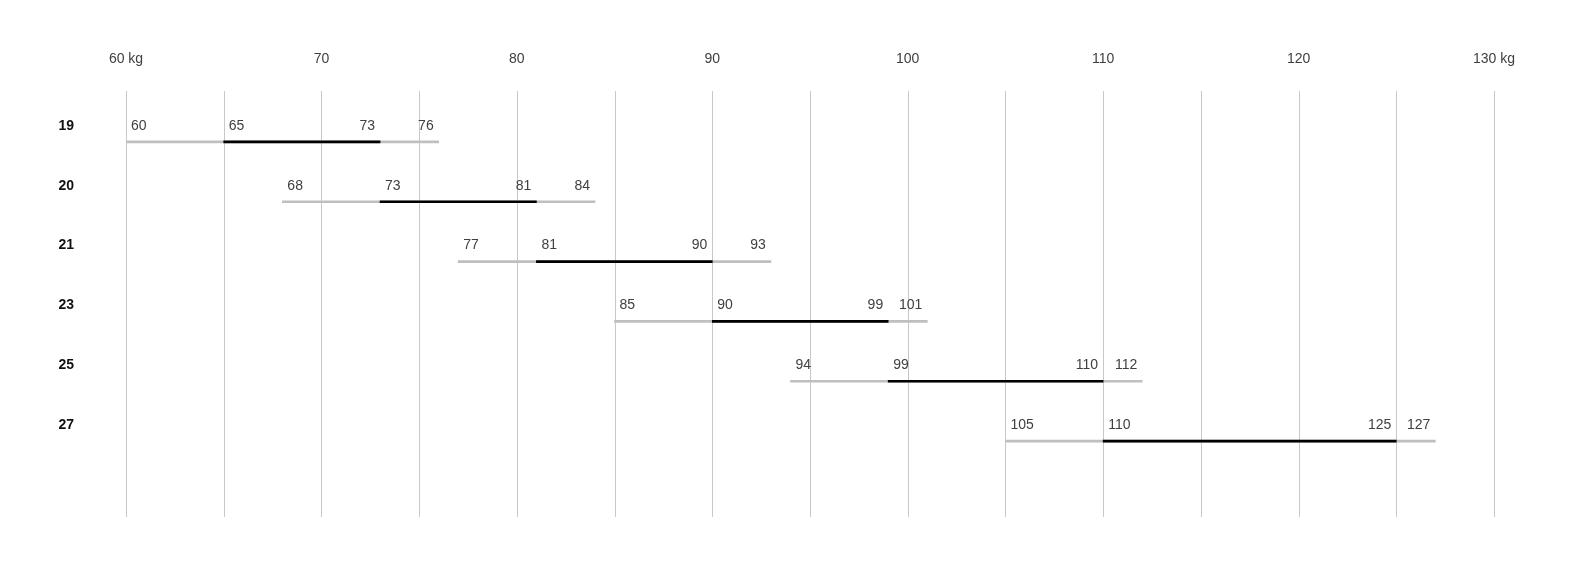 The image size is (1579, 568). What do you see at coordinates (712, 58) in the screenshot?
I see `x-tick-label: 90` at bounding box center [712, 58].